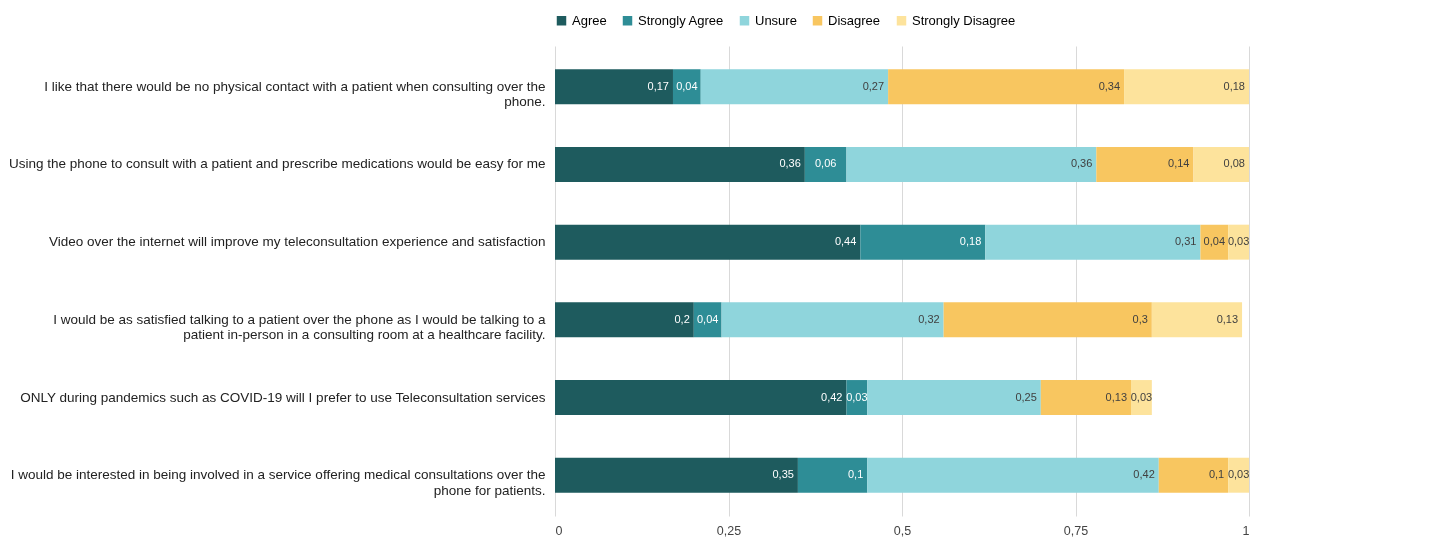  Describe the element at coordinates (283, 397) in the screenshot. I see `y-tick-label: ONLY during pandemics such as COVID-19 will I prefer to use Teleconsultation services` at that location.